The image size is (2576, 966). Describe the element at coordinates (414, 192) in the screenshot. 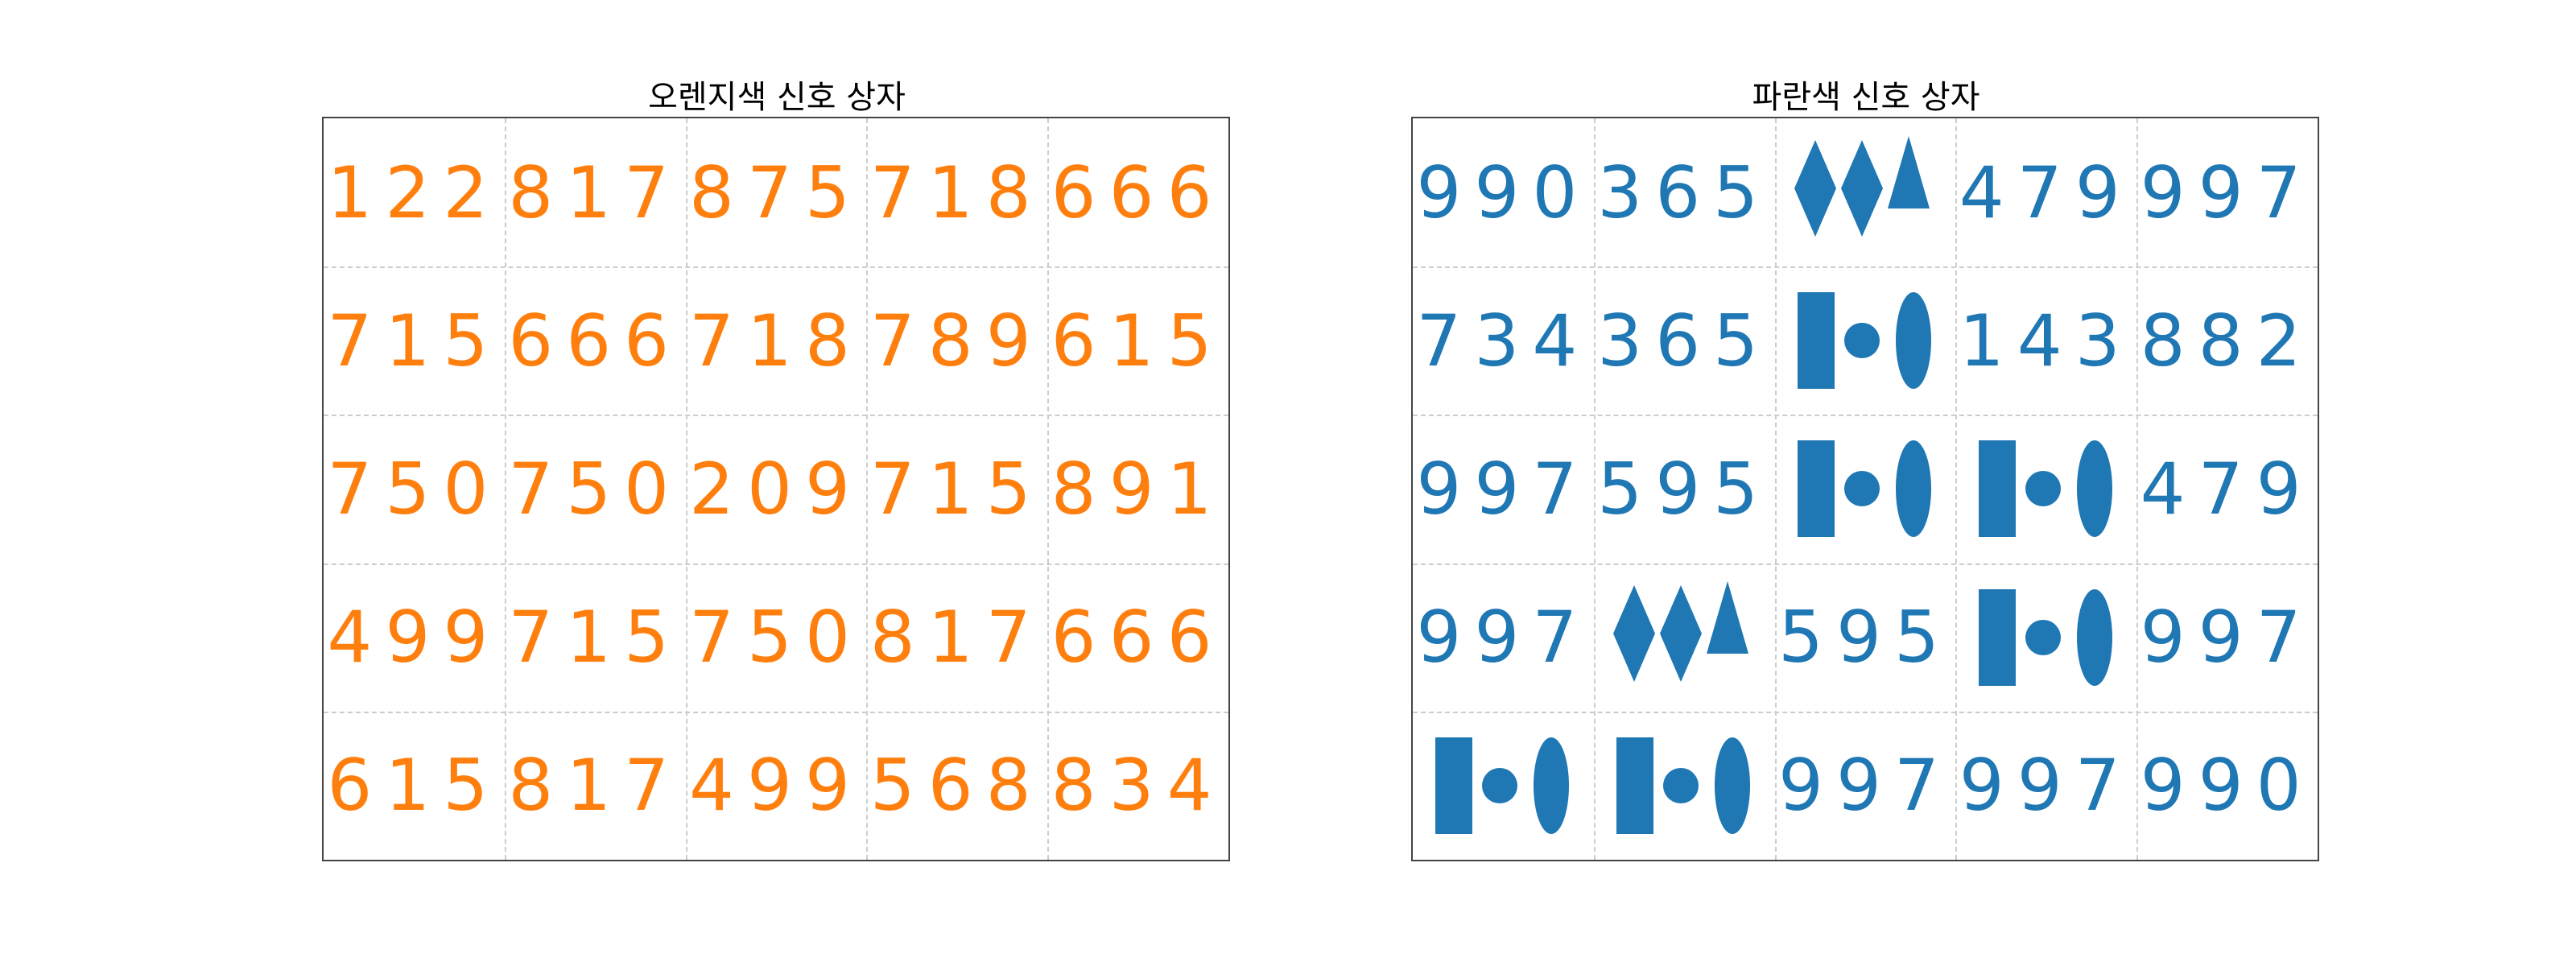

I see `signal-code: 122` at that location.